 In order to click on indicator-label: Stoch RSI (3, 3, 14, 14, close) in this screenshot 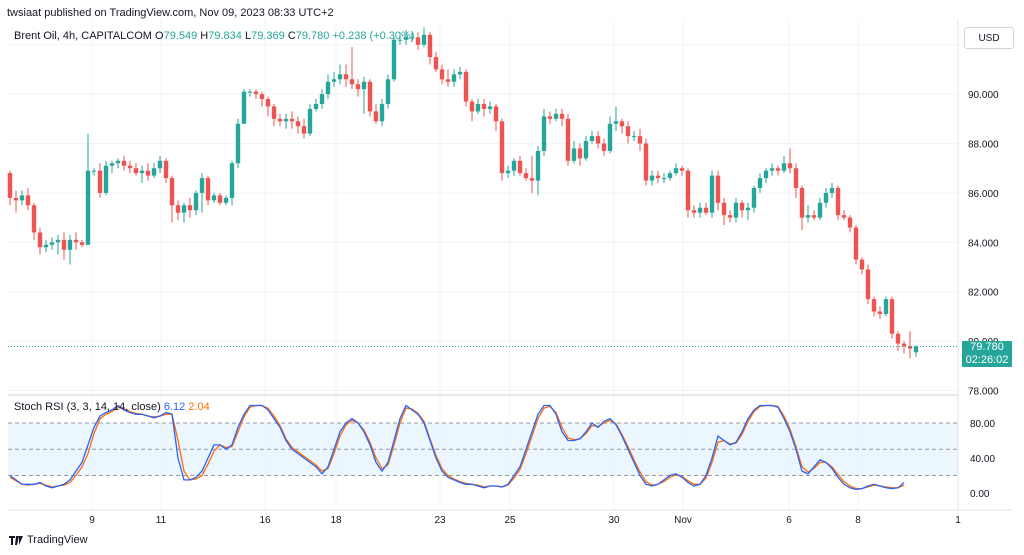, I will do `click(87, 407)`.